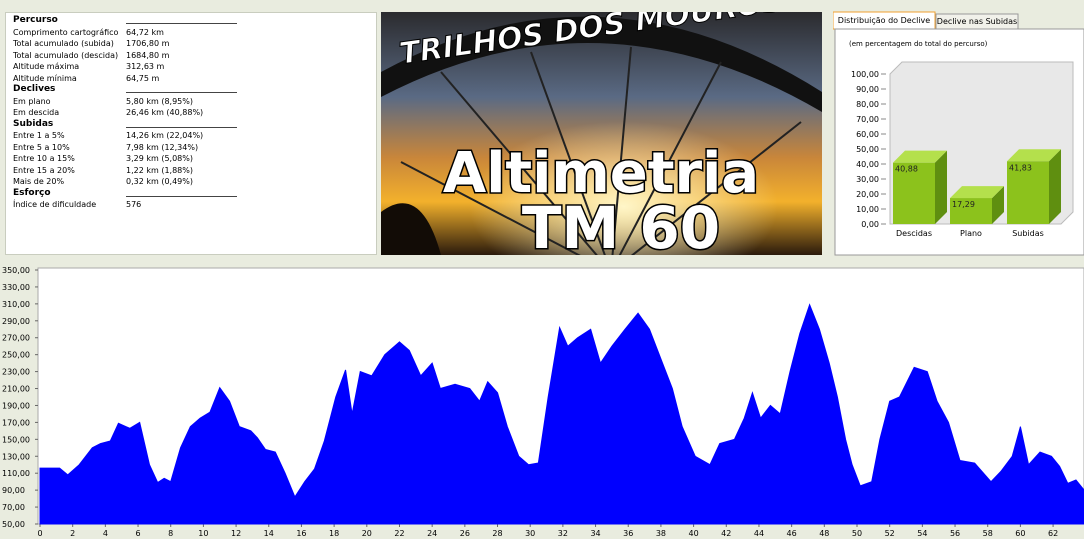  What do you see at coordinates (530, 533) in the screenshot?
I see `x-tick-label: 30` at bounding box center [530, 533].